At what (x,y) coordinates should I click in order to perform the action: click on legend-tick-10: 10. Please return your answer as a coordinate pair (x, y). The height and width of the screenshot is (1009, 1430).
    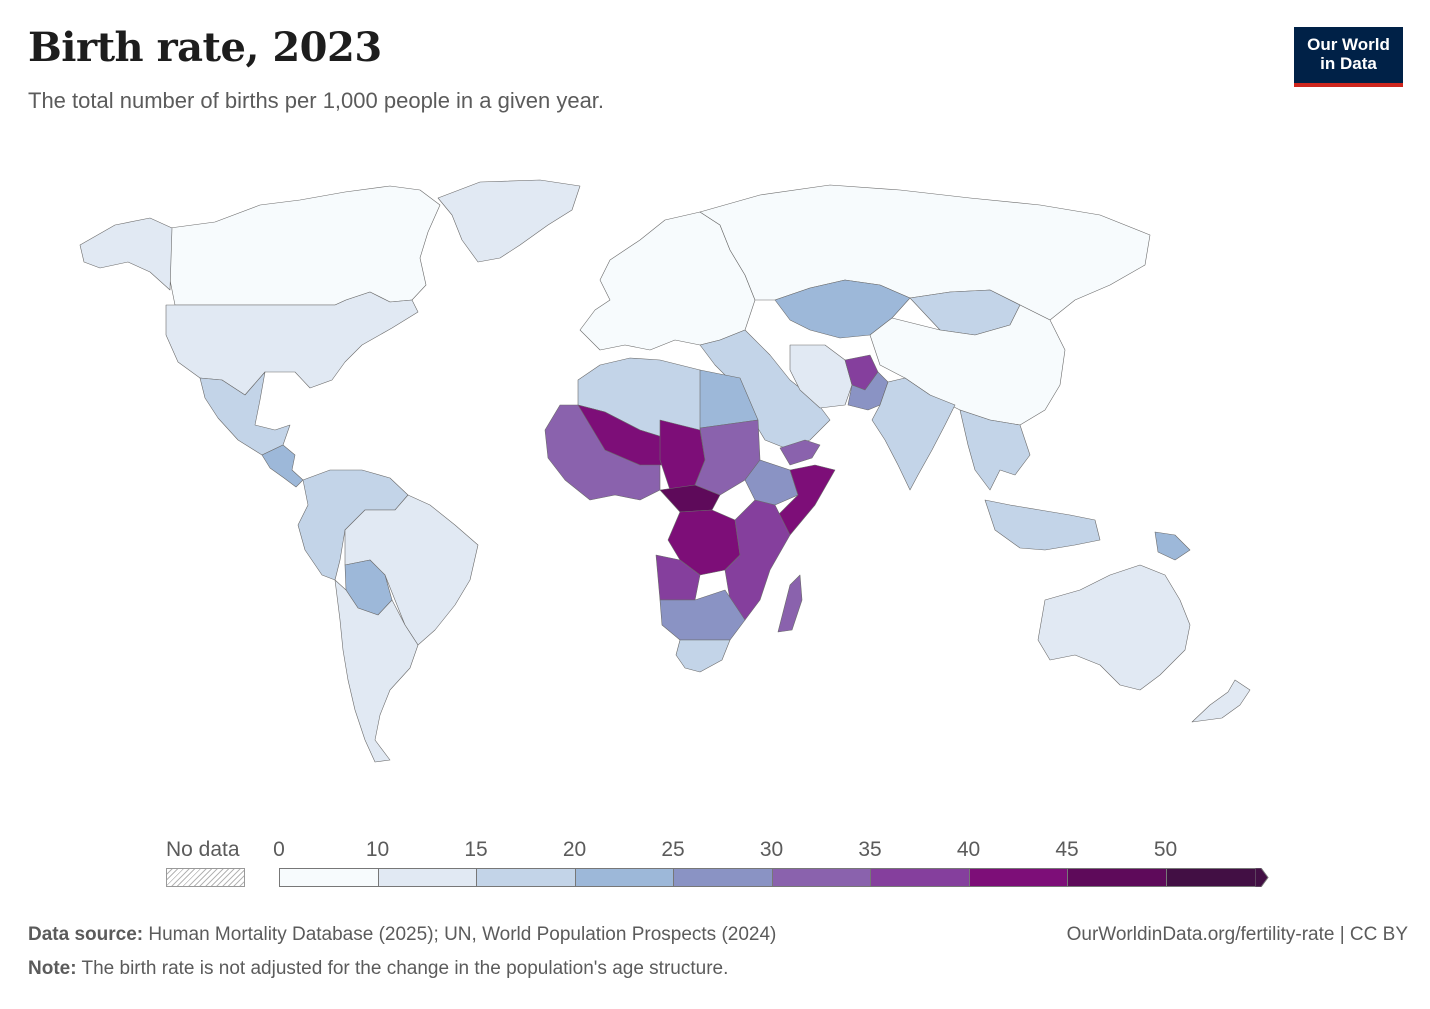
    Looking at the image, I should click on (377, 849).